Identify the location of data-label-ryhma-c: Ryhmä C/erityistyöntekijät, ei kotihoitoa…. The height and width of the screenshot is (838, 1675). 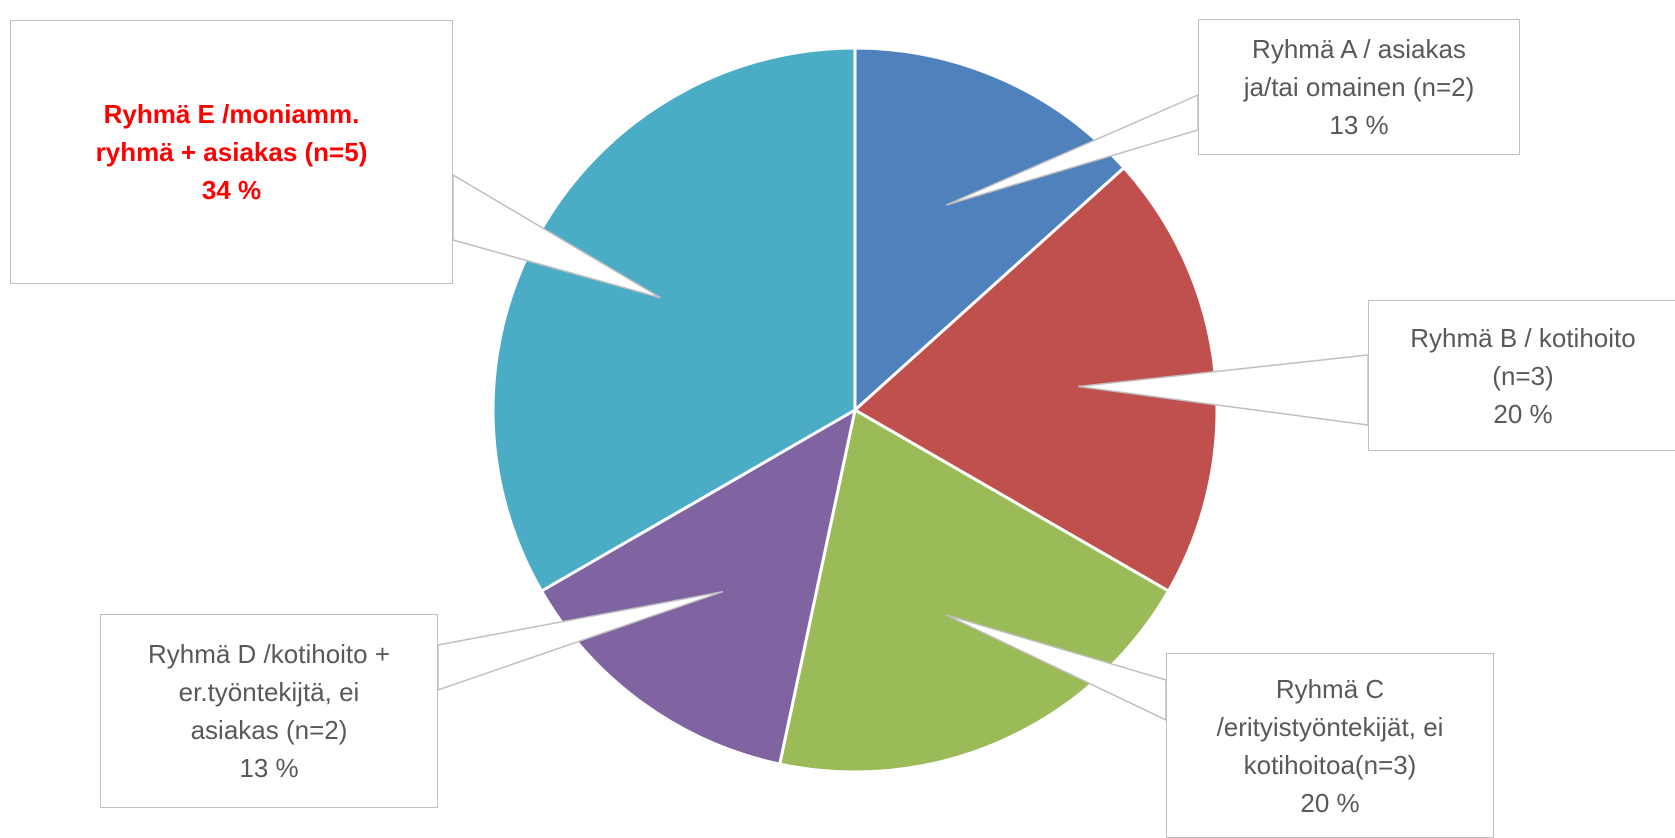
(1330, 745).